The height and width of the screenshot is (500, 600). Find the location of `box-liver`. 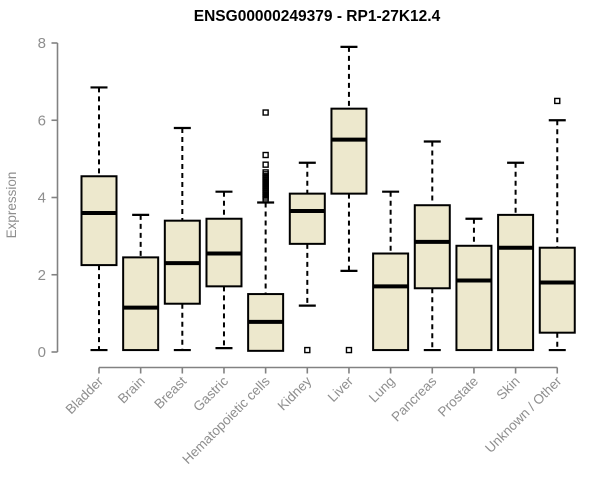

box-liver is located at coordinates (349, 199).